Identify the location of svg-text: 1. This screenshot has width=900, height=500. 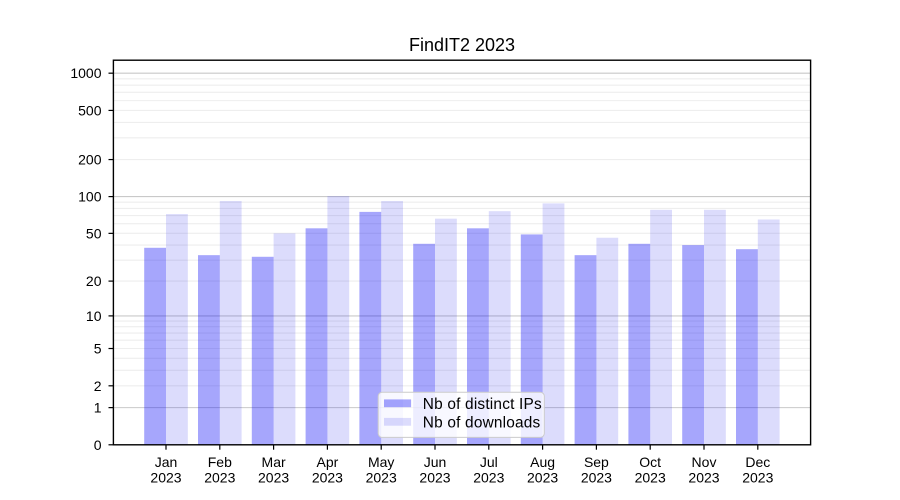
(98, 408).